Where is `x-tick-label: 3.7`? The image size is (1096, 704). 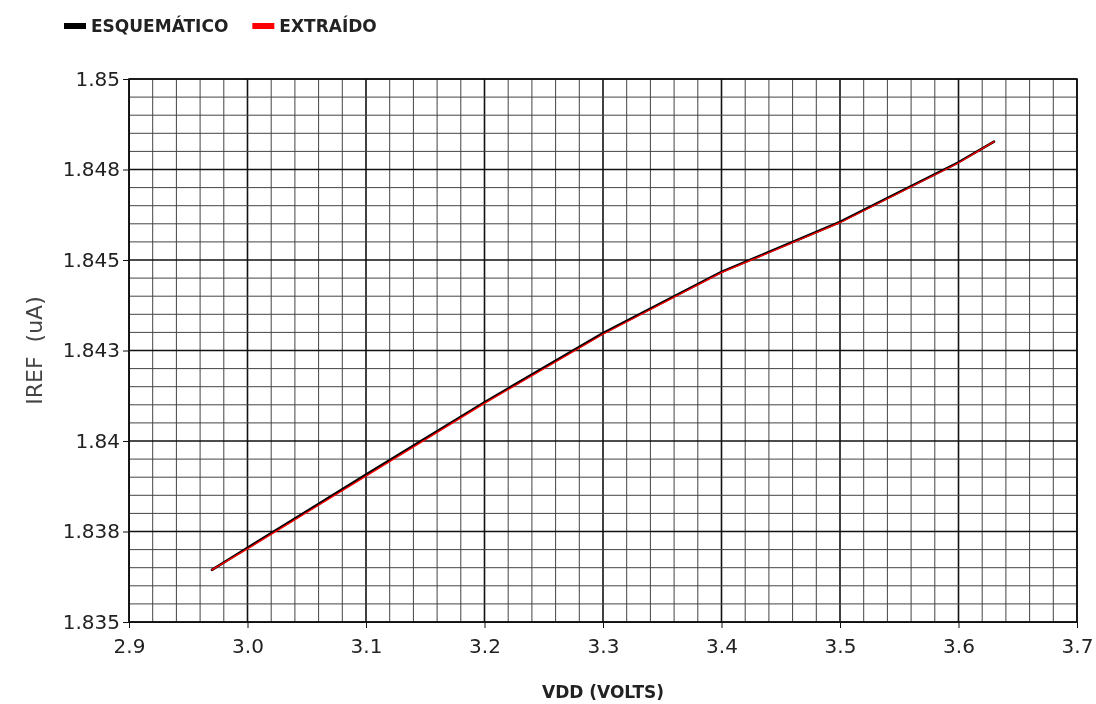
x-tick-label: 3.7 is located at coordinates (1077, 646).